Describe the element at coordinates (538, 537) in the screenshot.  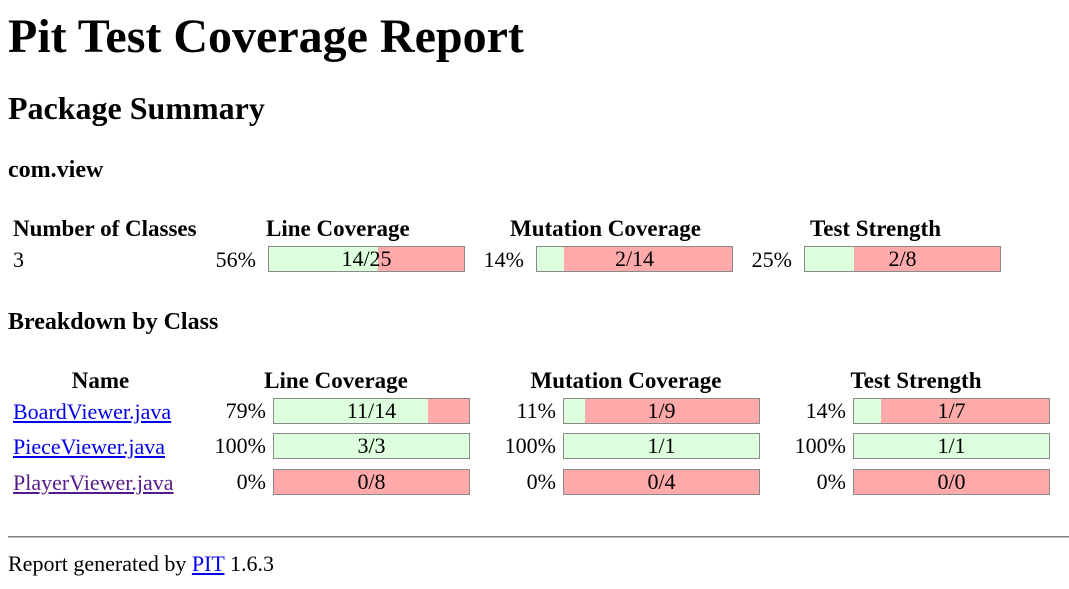
I see `footer-divider` at that location.